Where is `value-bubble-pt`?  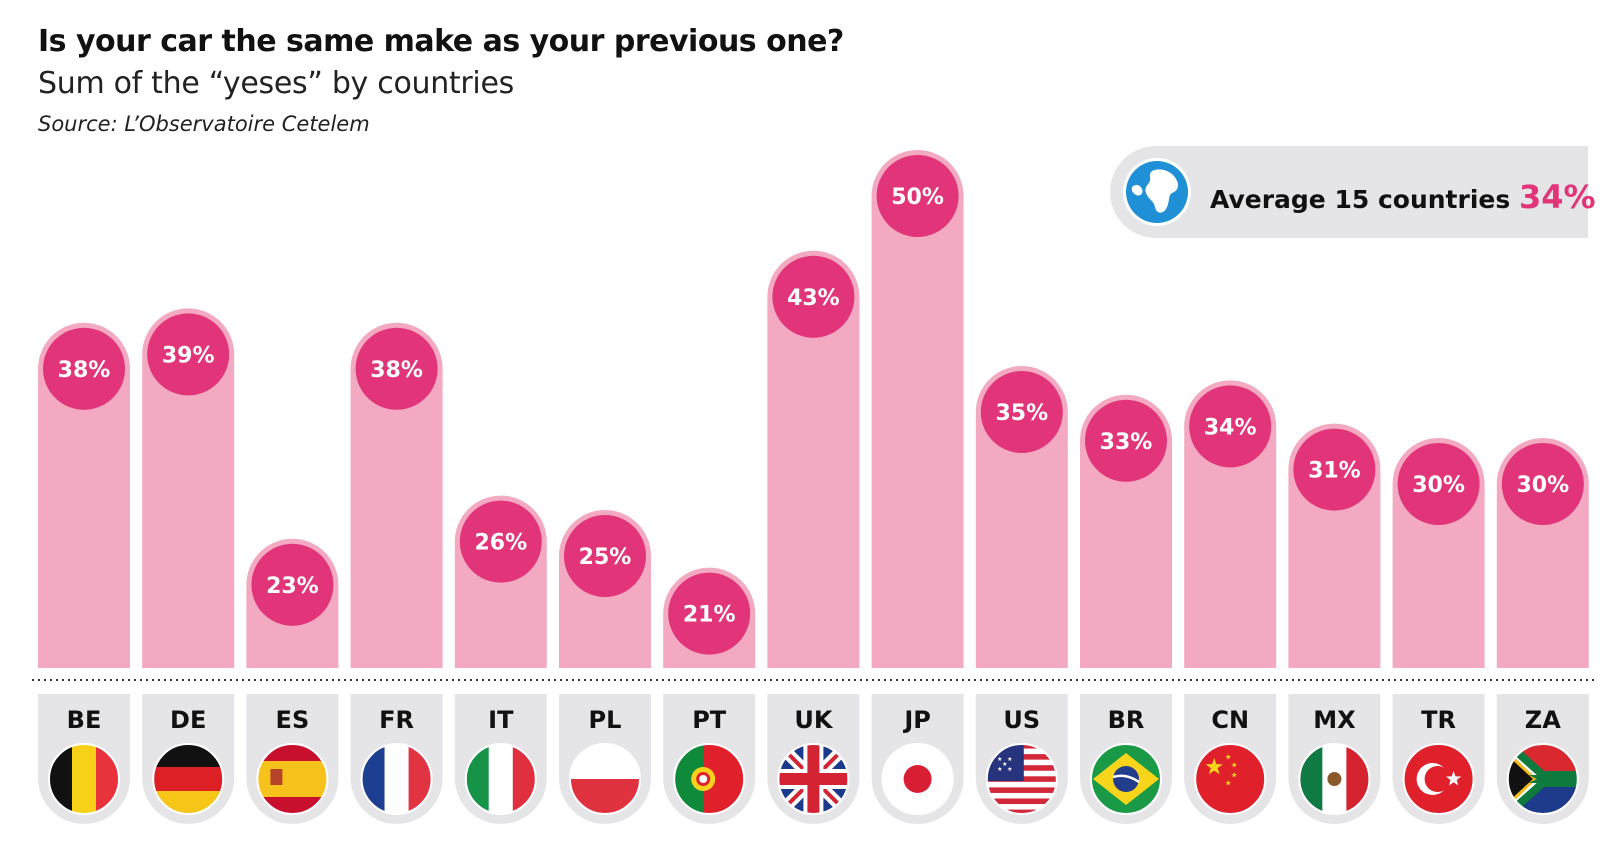
value-bubble-pt is located at coordinates (709, 613).